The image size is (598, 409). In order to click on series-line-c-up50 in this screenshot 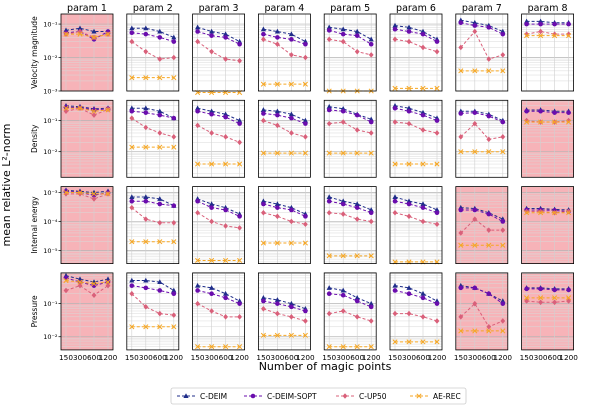, I will do `click(218, 310)`.